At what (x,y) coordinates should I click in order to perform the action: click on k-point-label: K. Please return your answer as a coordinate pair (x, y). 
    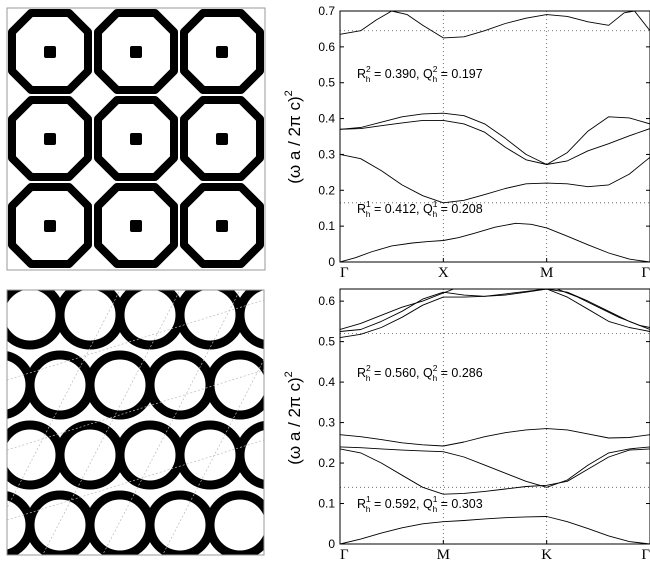
    Looking at the image, I should click on (546, 555).